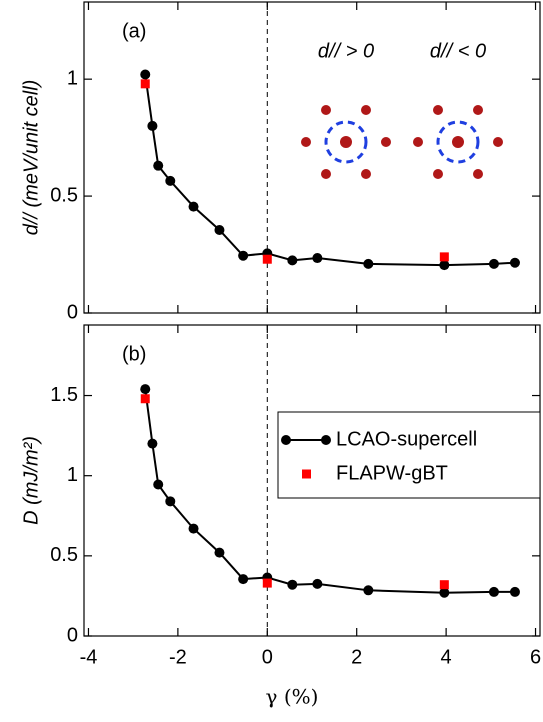 The height and width of the screenshot is (722, 543). Describe the element at coordinates (346, 51) in the screenshot. I see `annotation: d// > 0` at that location.